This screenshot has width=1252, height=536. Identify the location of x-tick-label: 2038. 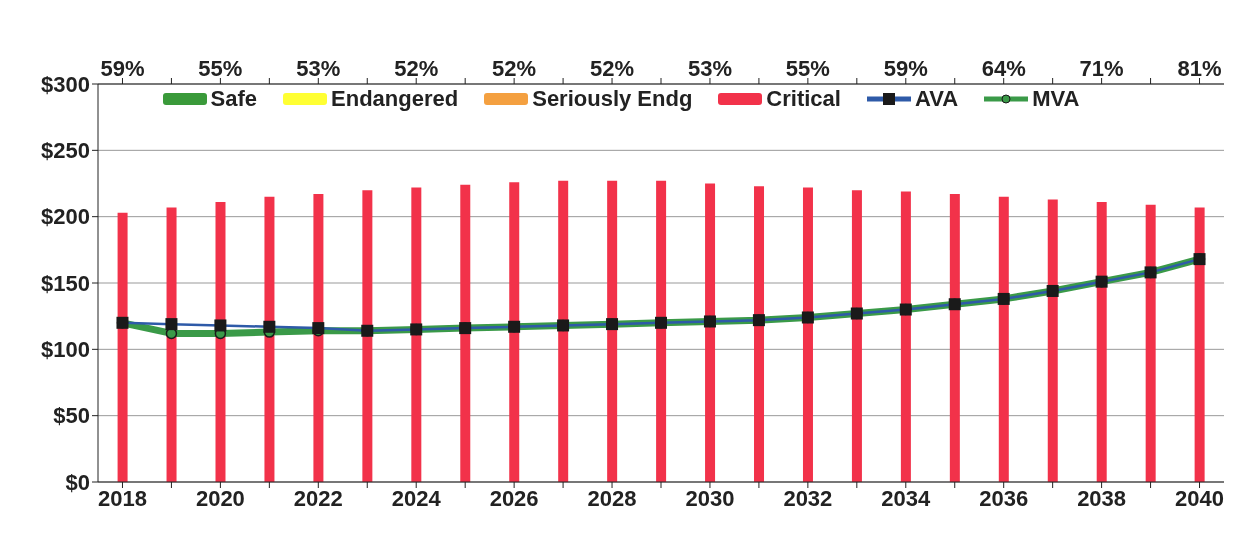
(1102, 498).